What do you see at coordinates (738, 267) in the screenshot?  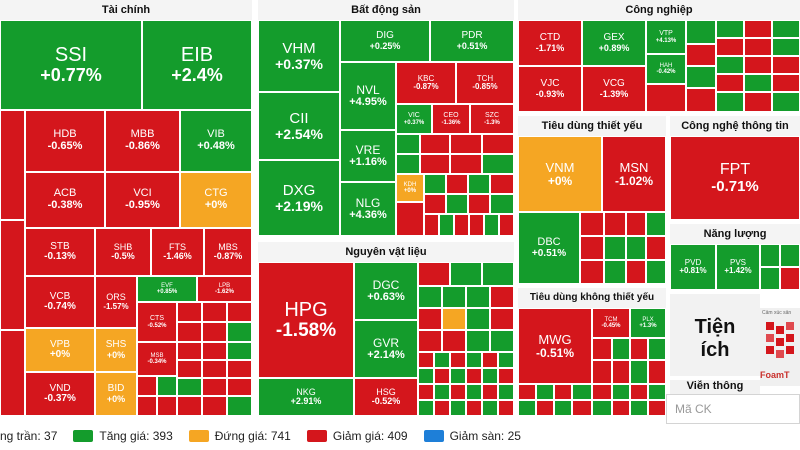 I see `tile-pvs: PVS +1.42%` at bounding box center [738, 267].